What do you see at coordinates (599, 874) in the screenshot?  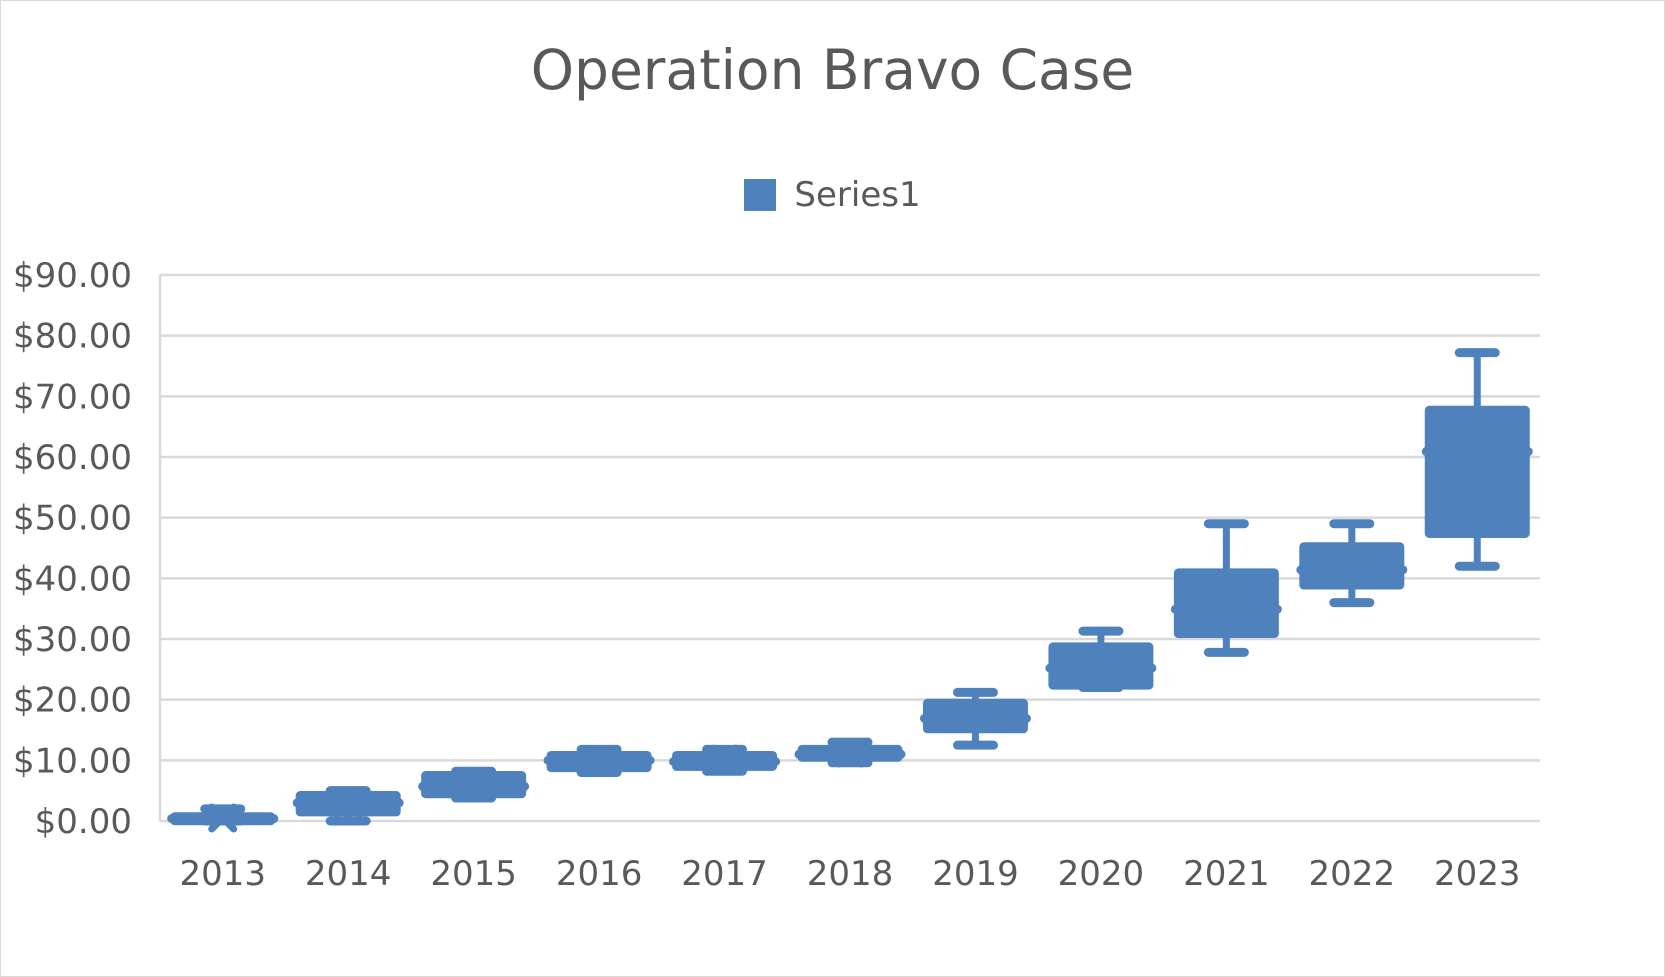 I see `x-tick-label: 2016` at bounding box center [599, 874].